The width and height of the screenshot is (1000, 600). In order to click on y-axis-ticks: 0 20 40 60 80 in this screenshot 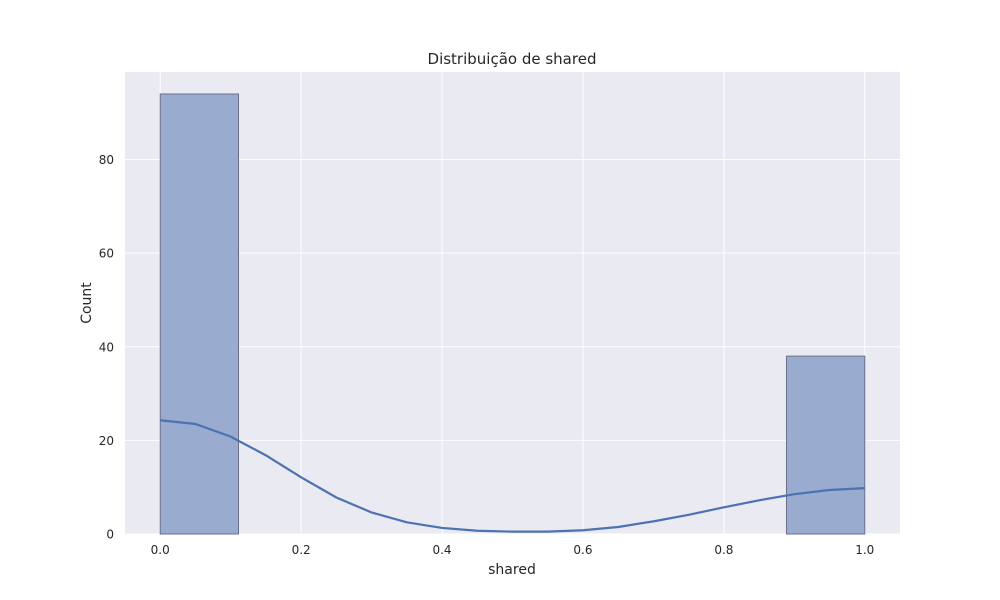, I will do `click(106, 347)`.